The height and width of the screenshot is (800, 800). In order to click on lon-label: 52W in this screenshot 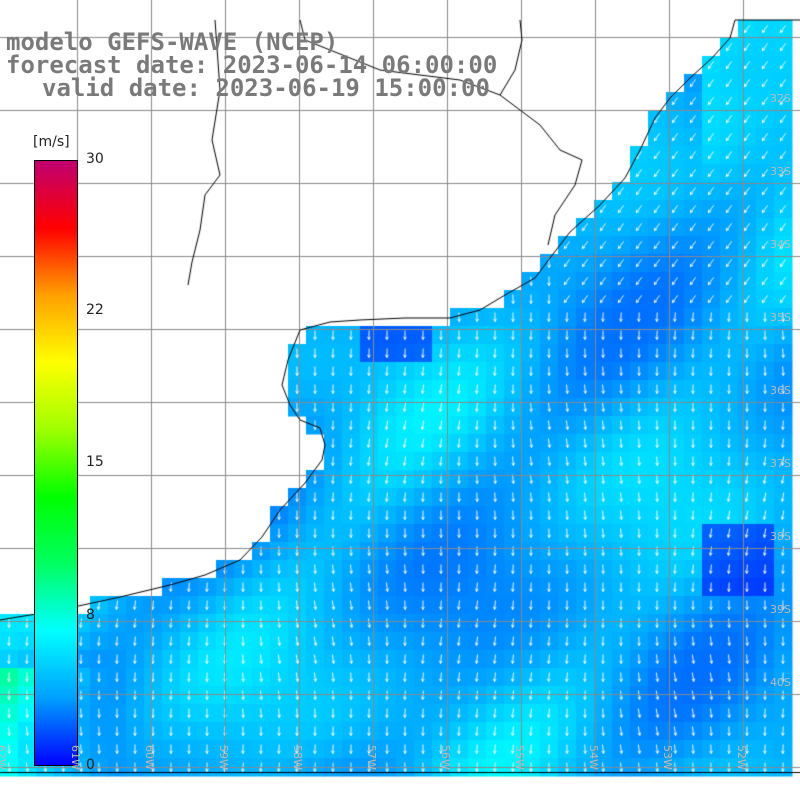, I will do `click(741, 757)`.